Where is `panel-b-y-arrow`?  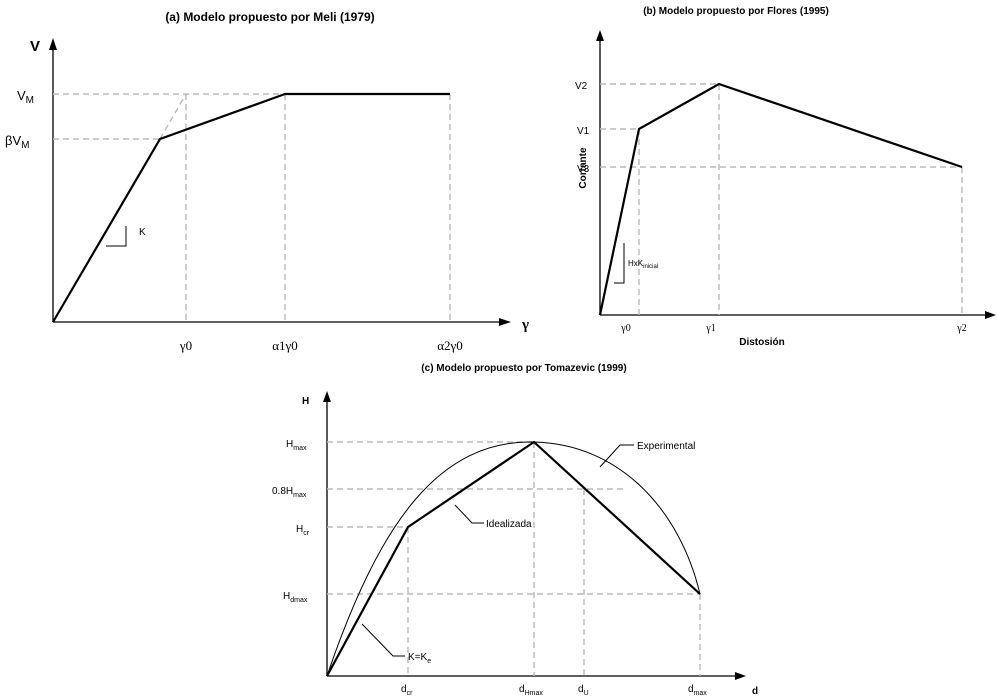
panel-b-y-arrow is located at coordinates (600, 35).